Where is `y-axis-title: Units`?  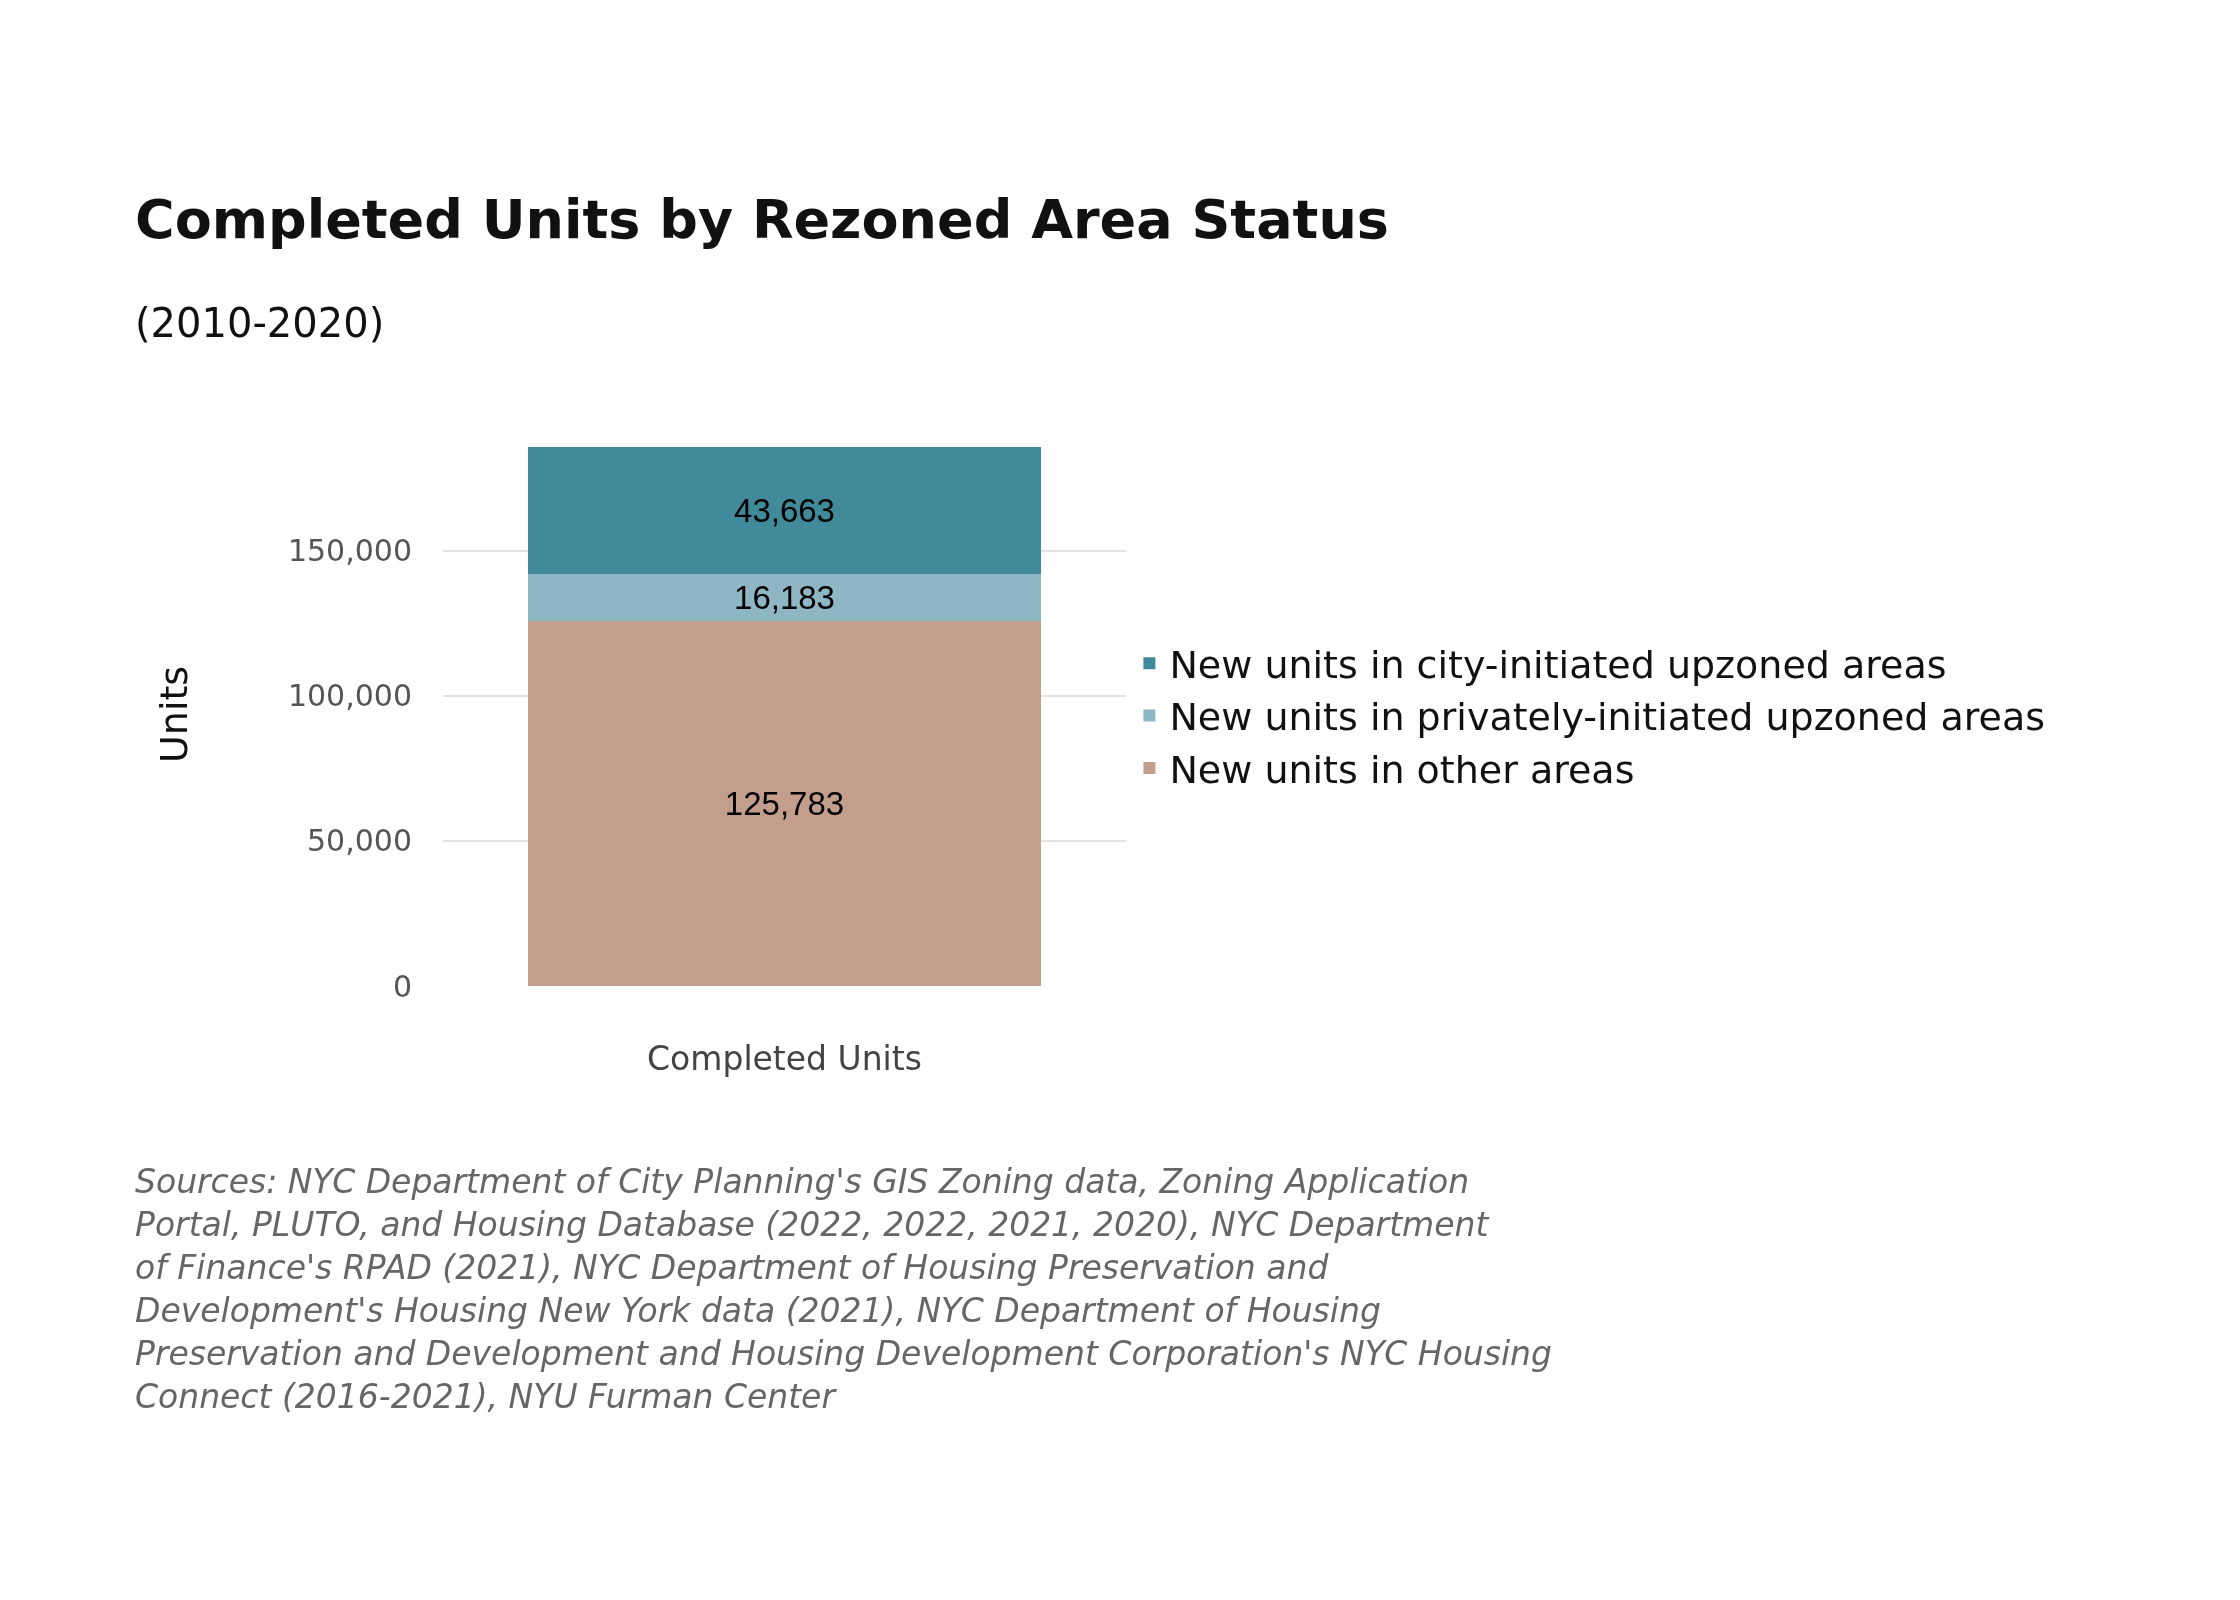 y-axis-title: Units is located at coordinates (174, 714).